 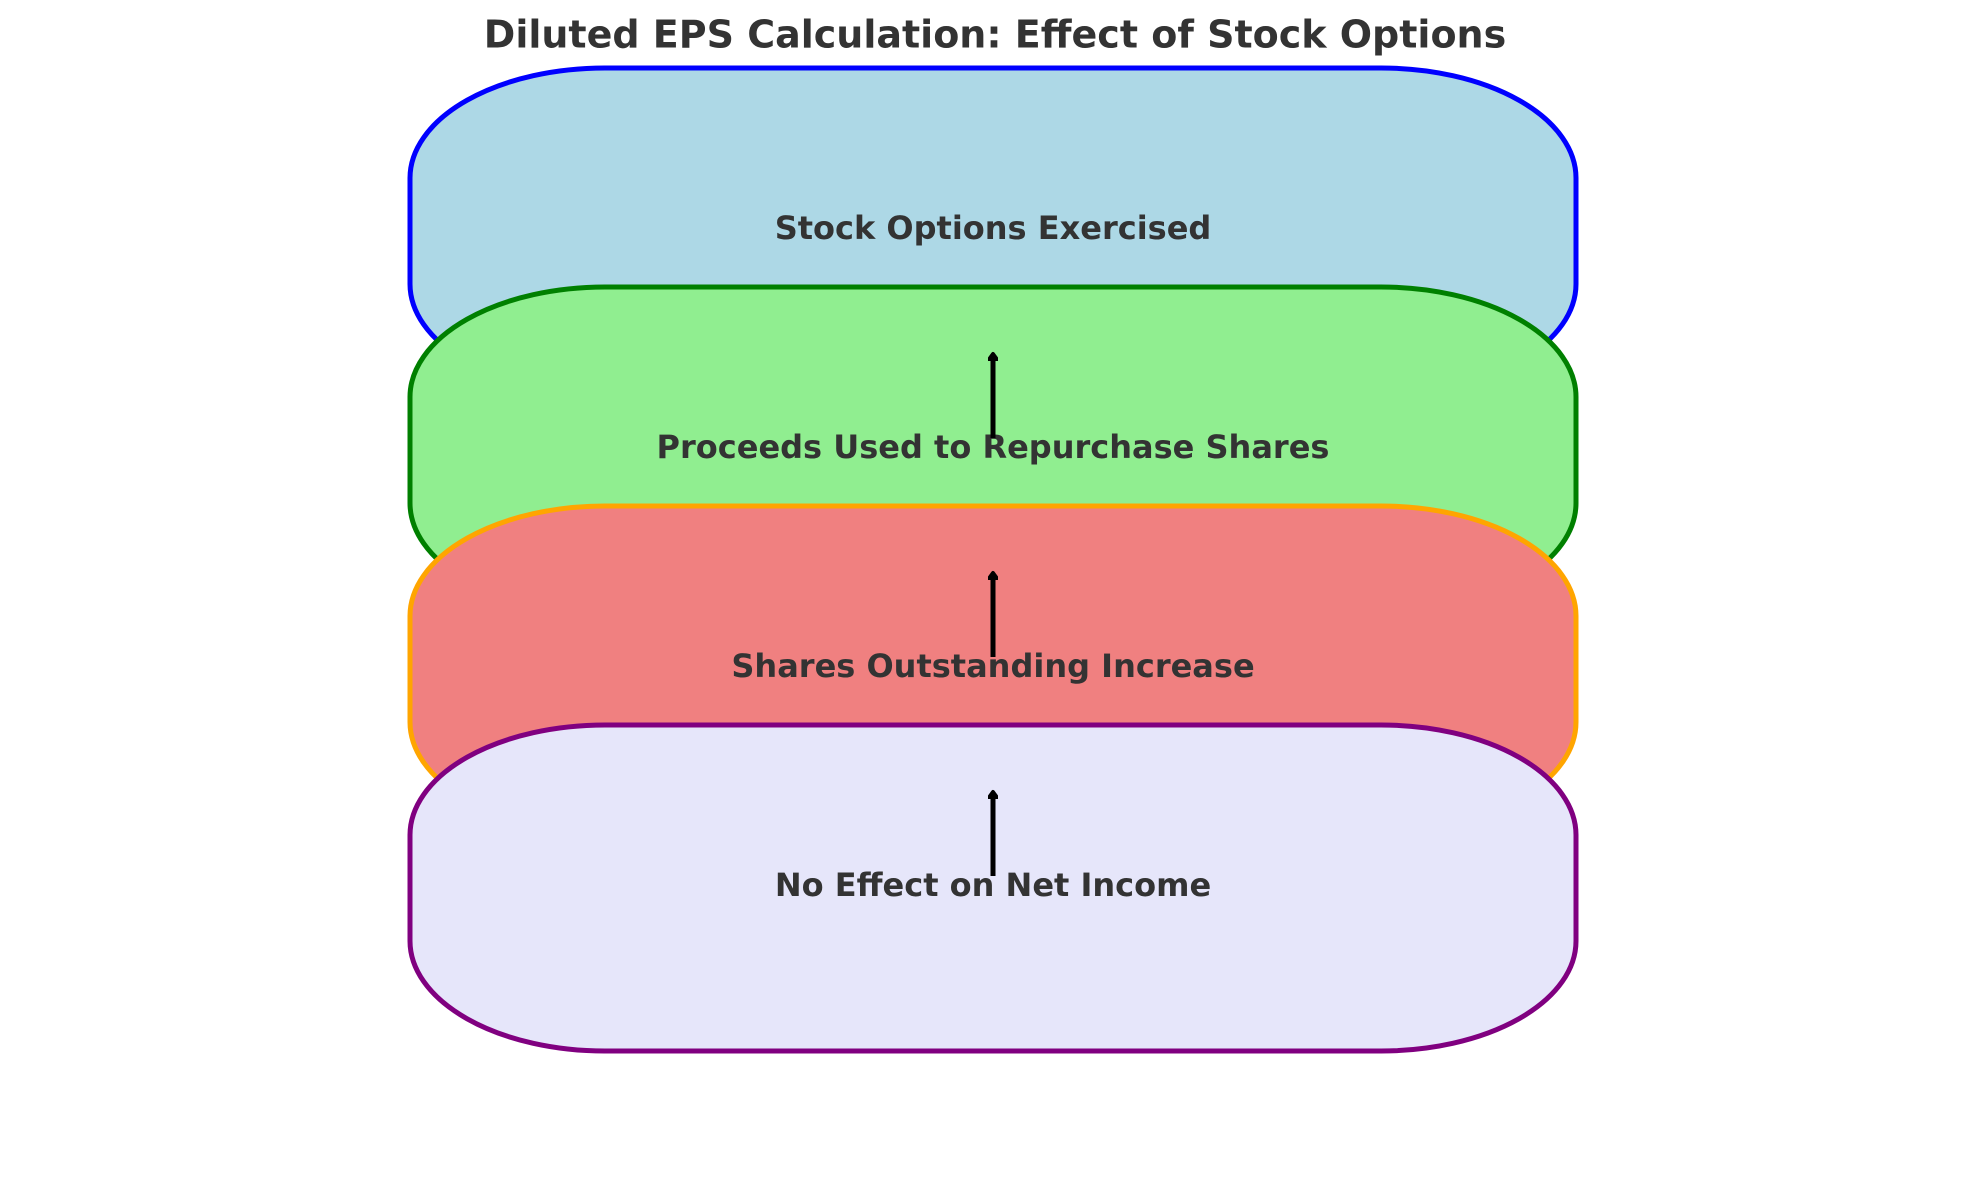 What do you see at coordinates (993, 228) in the screenshot?
I see `step-label-stock-options-exercised: Stock Options Exercised` at bounding box center [993, 228].